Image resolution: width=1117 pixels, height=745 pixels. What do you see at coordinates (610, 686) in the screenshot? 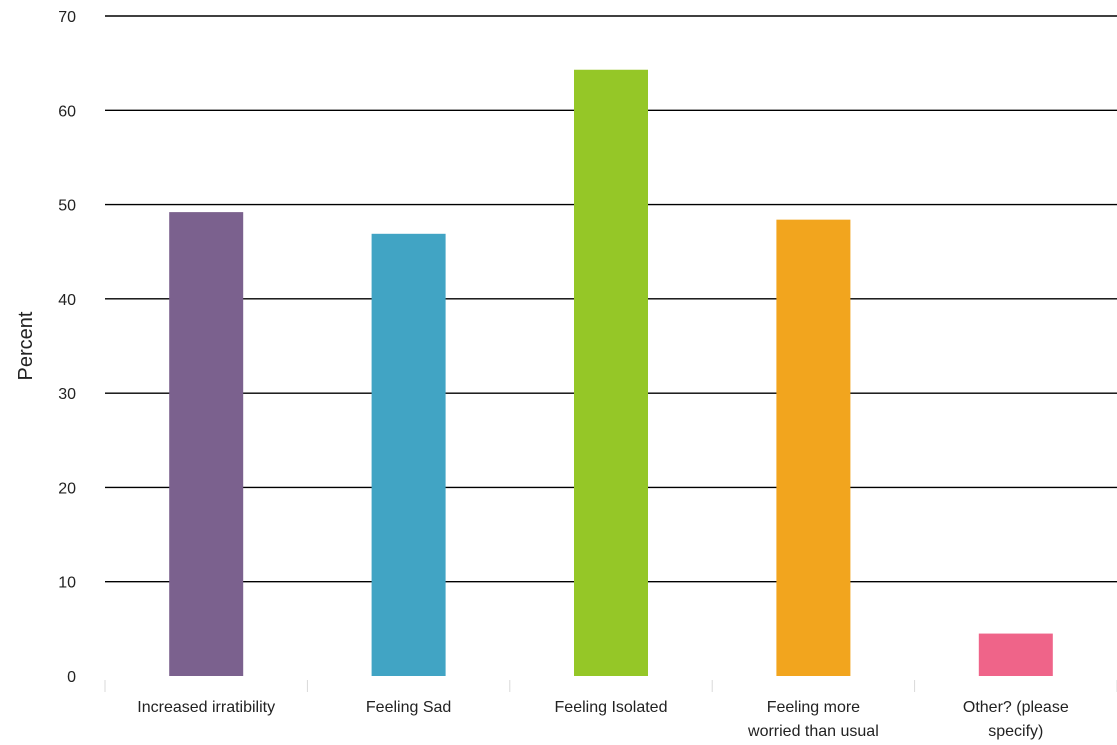
I see `x-axis-separators` at bounding box center [610, 686].